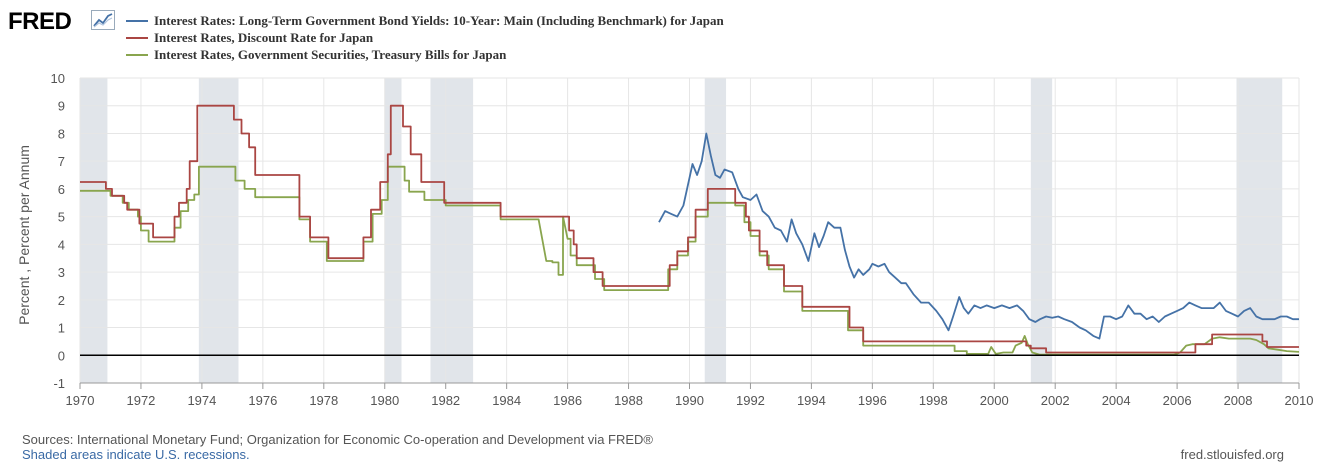  I want to click on x-tick-label: 2000, so click(994, 400).